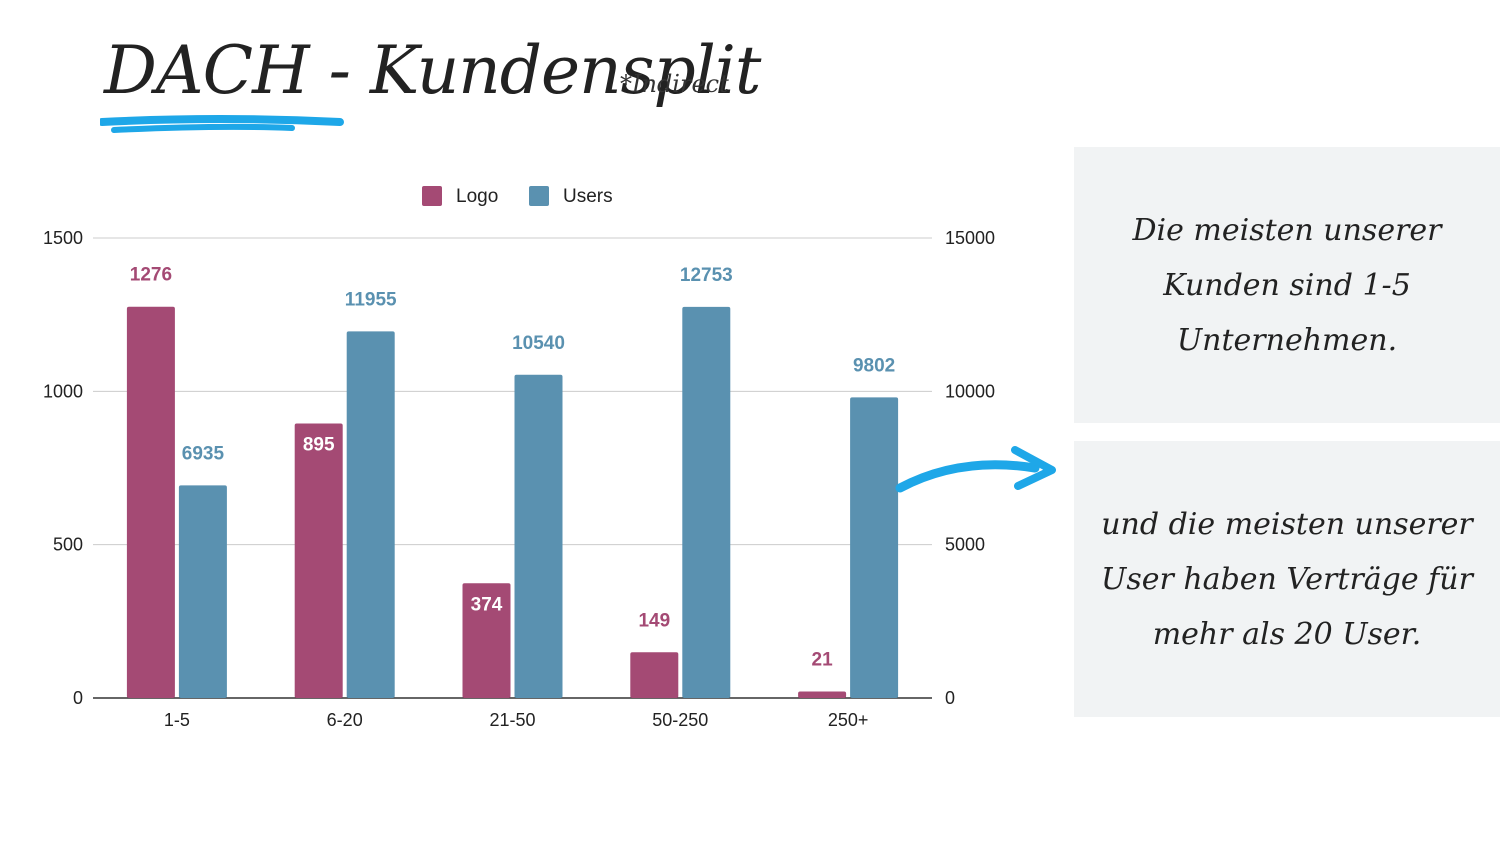 This screenshot has width=1500, height=844. Describe the element at coordinates (706, 275) in the screenshot. I see `data-label: 12753` at that location.